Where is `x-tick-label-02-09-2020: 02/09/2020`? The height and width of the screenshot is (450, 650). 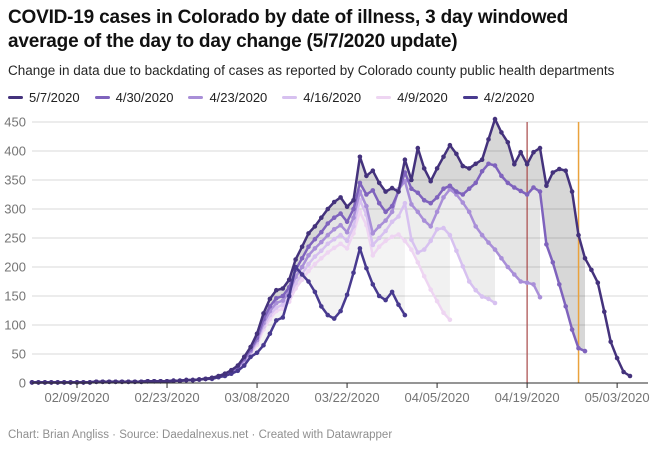 x-tick-label-02-09-2020: 02/09/2020 is located at coordinates (76, 397).